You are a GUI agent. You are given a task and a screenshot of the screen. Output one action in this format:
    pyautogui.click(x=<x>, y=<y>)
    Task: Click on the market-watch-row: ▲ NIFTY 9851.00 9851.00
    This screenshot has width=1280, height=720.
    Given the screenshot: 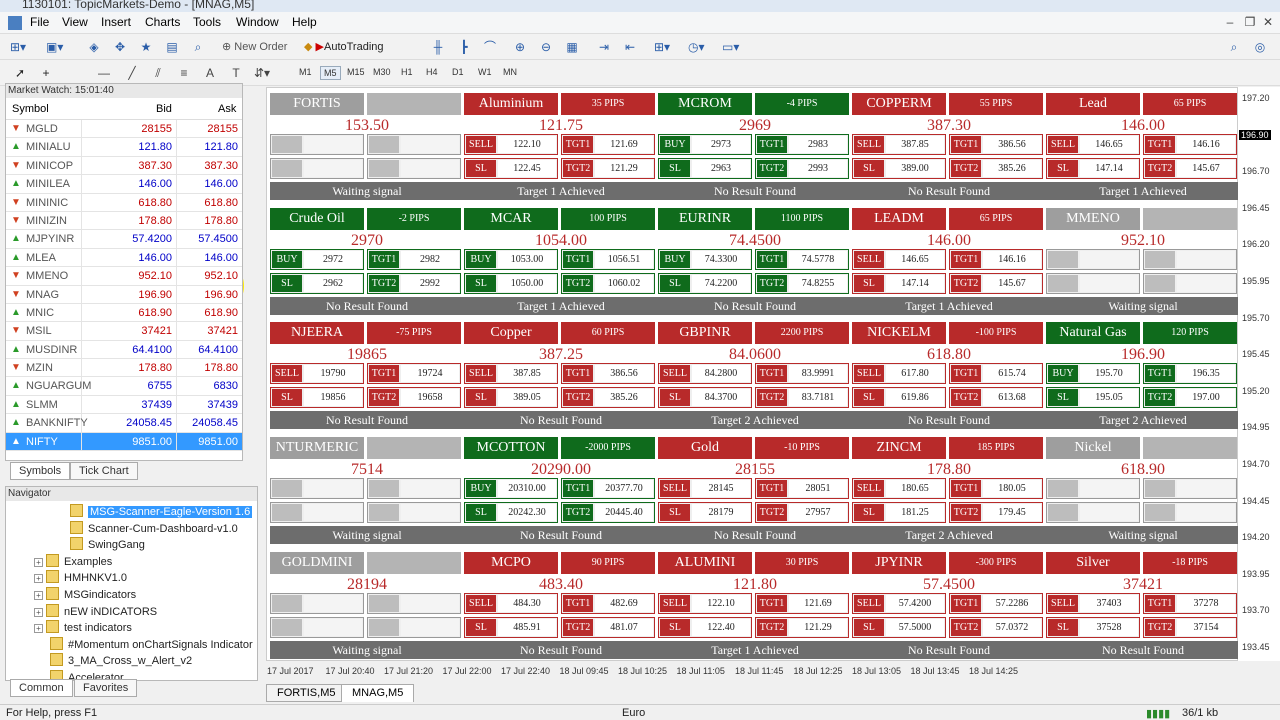 What is the action you would take?
    pyautogui.click(x=124, y=442)
    